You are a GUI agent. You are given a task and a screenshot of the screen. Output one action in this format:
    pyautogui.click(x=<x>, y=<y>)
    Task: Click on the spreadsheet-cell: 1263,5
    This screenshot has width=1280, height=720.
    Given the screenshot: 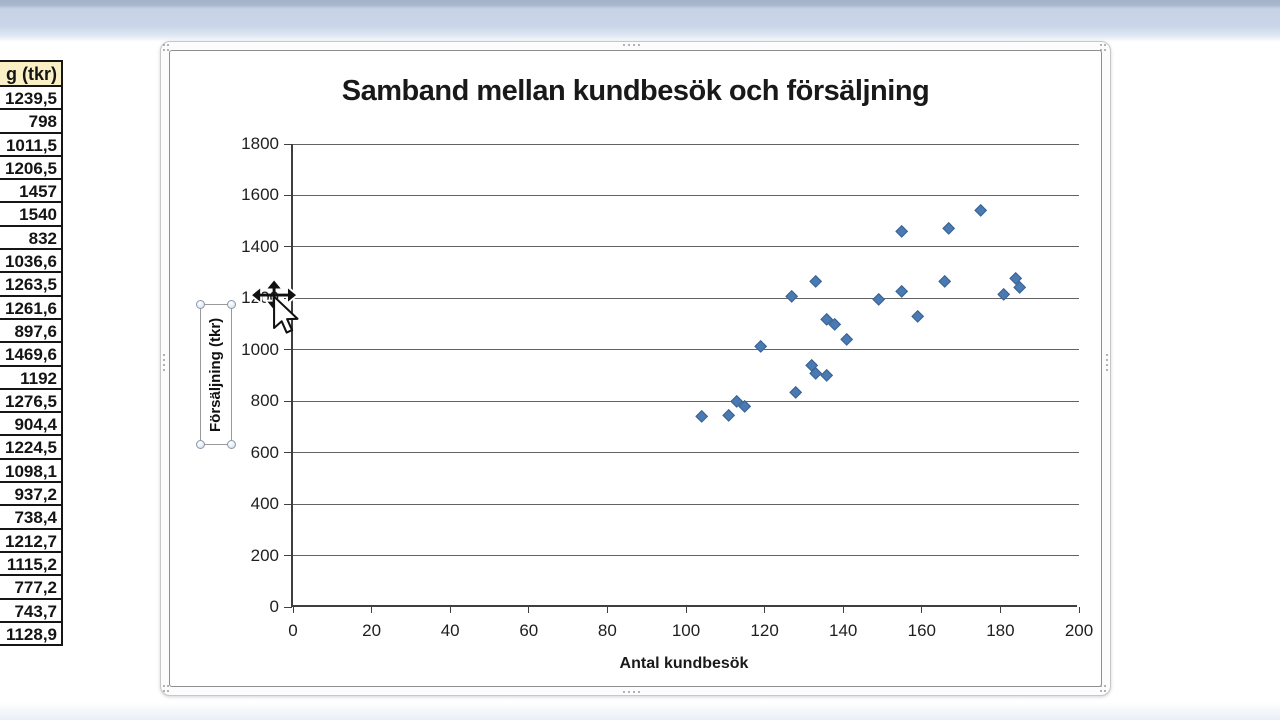 What is the action you would take?
    pyautogui.click(x=31, y=284)
    